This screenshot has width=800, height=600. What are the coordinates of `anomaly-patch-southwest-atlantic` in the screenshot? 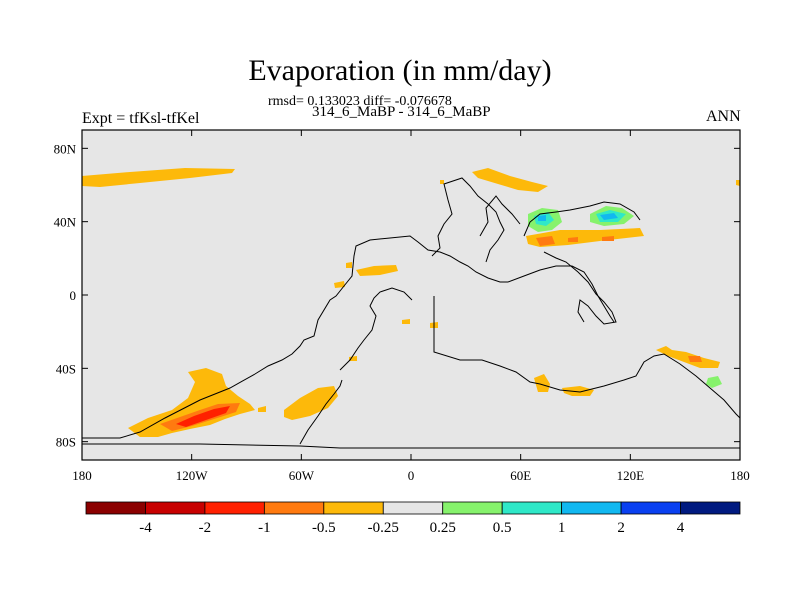 It's located at (311, 403).